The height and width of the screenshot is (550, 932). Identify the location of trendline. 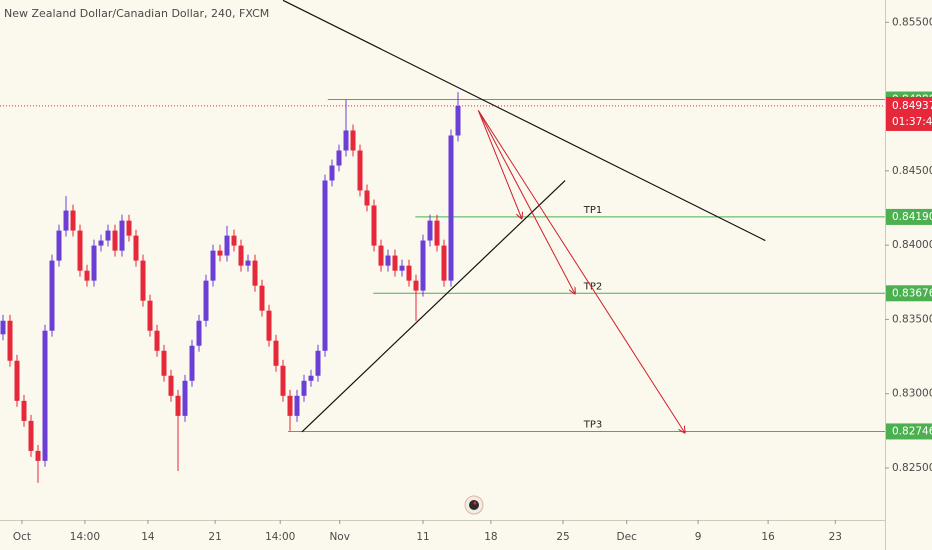
(433, 306).